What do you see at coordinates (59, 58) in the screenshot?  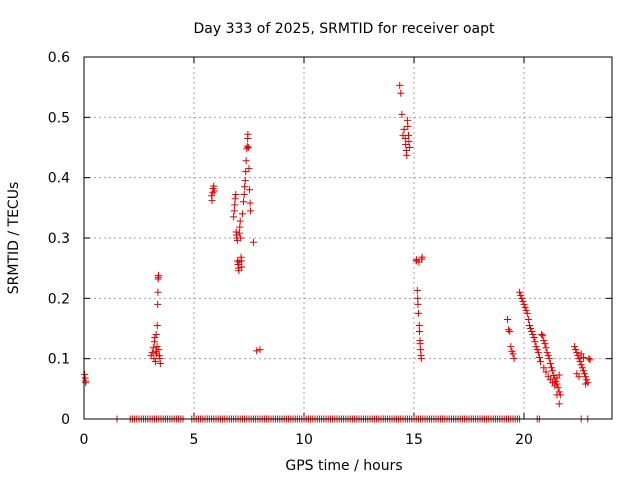 I see `y-tick-label: 0.6` at bounding box center [59, 58].